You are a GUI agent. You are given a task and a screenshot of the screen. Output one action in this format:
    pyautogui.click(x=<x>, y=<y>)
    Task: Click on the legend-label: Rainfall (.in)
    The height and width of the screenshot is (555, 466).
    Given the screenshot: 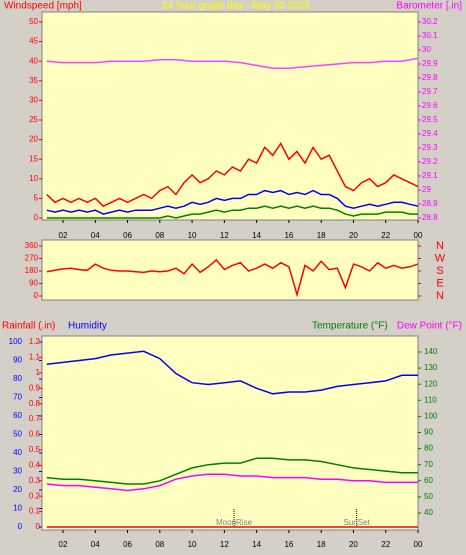 What is the action you would take?
    pyautogui.click(x=28, y=326)
    